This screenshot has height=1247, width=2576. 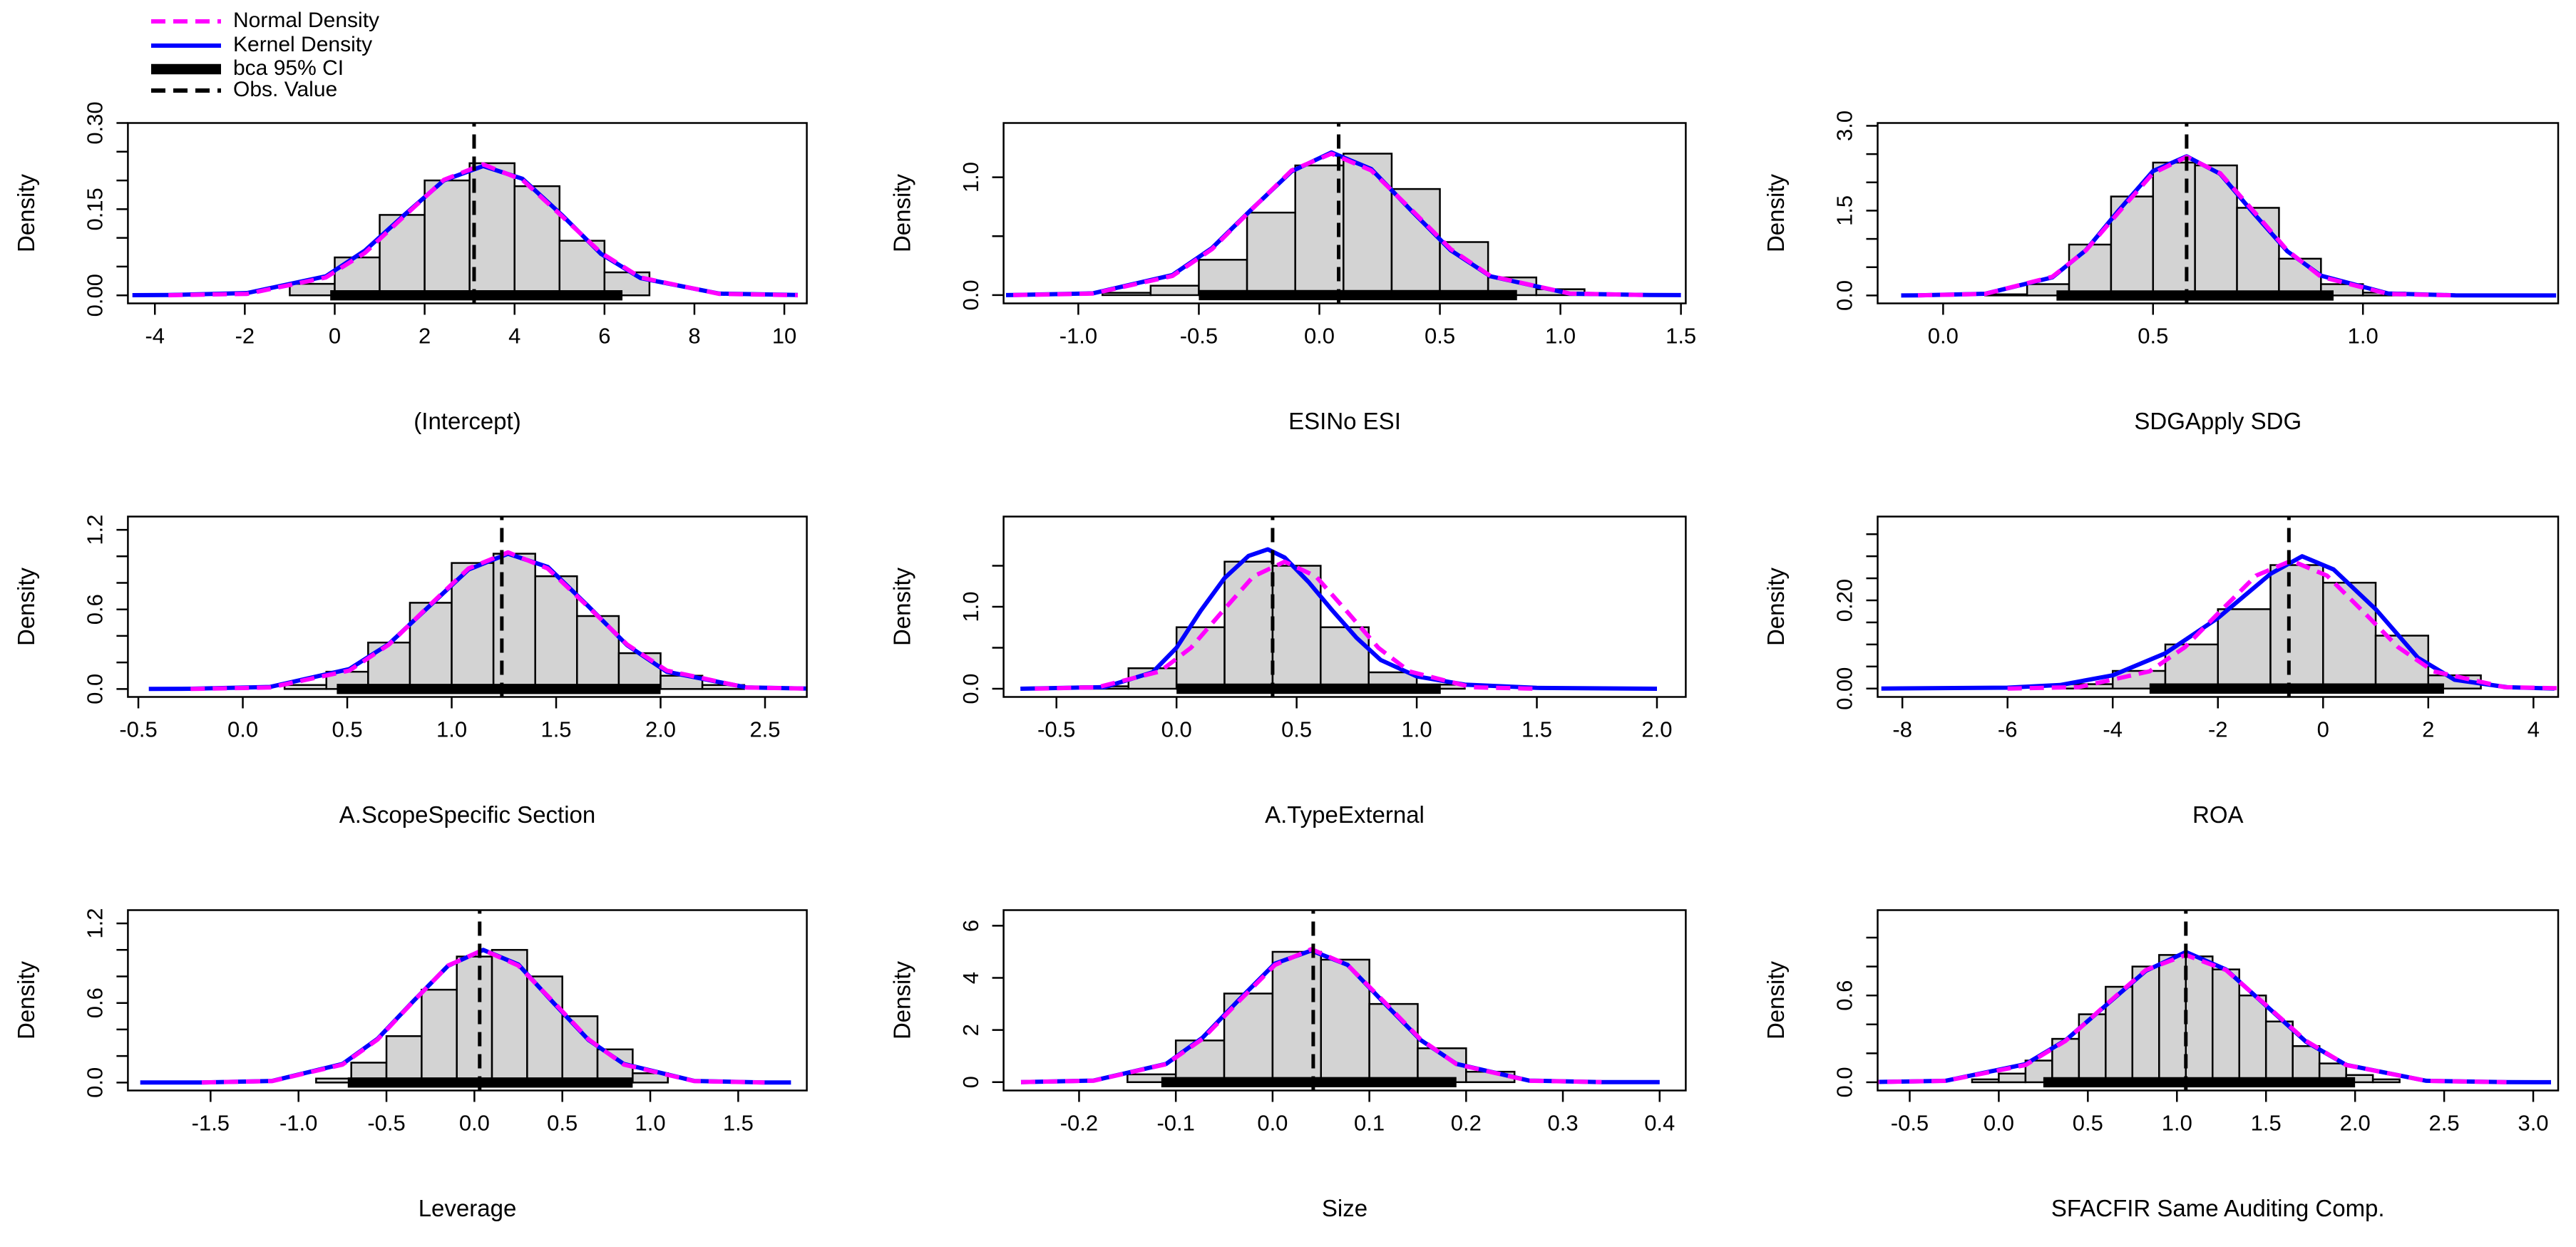 What do you see at coordinates (95, 1002) in the screenshot?
I see `y-tick-label: 0.6` at bounding box center [95, 1002].